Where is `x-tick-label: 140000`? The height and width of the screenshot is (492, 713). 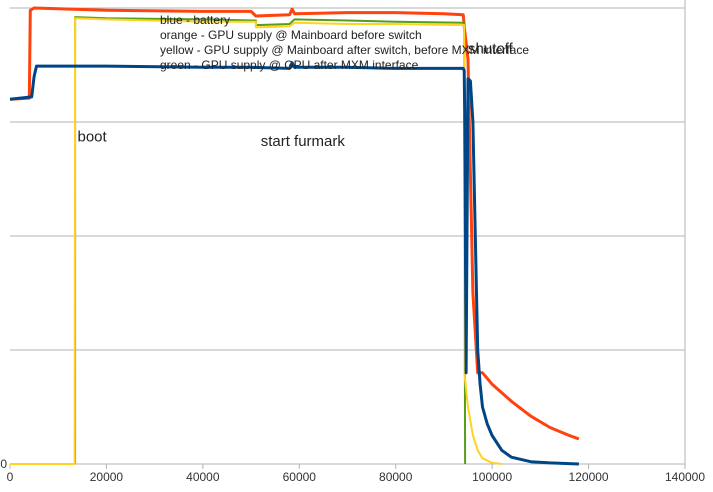
x-tick-label: 140000 is located at coordinates (685, 477).